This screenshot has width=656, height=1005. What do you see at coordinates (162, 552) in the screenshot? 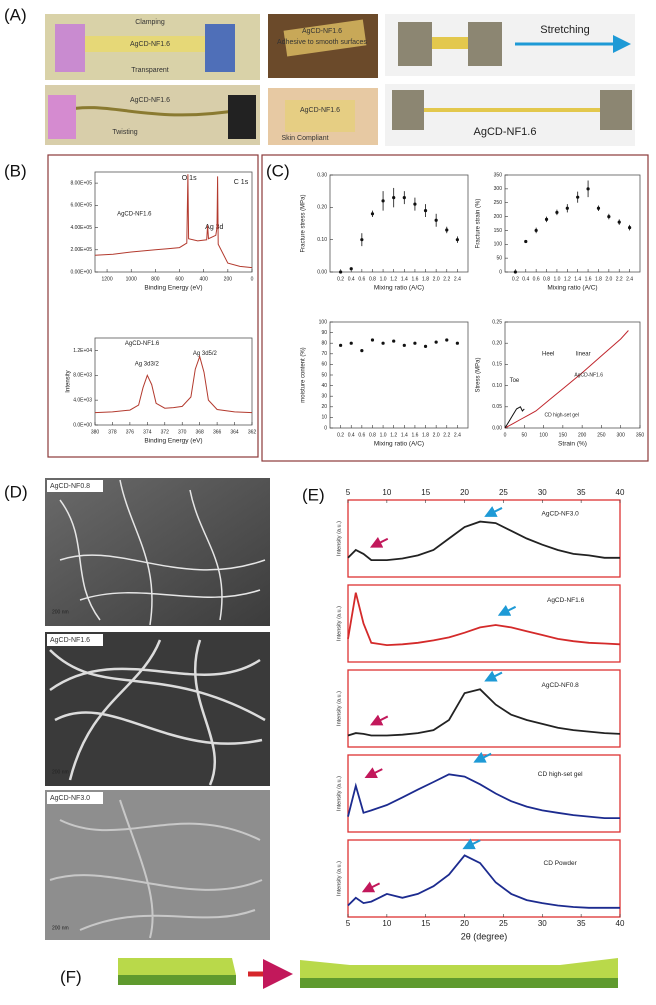
I see `fibers` at bounding box center [162, 552].